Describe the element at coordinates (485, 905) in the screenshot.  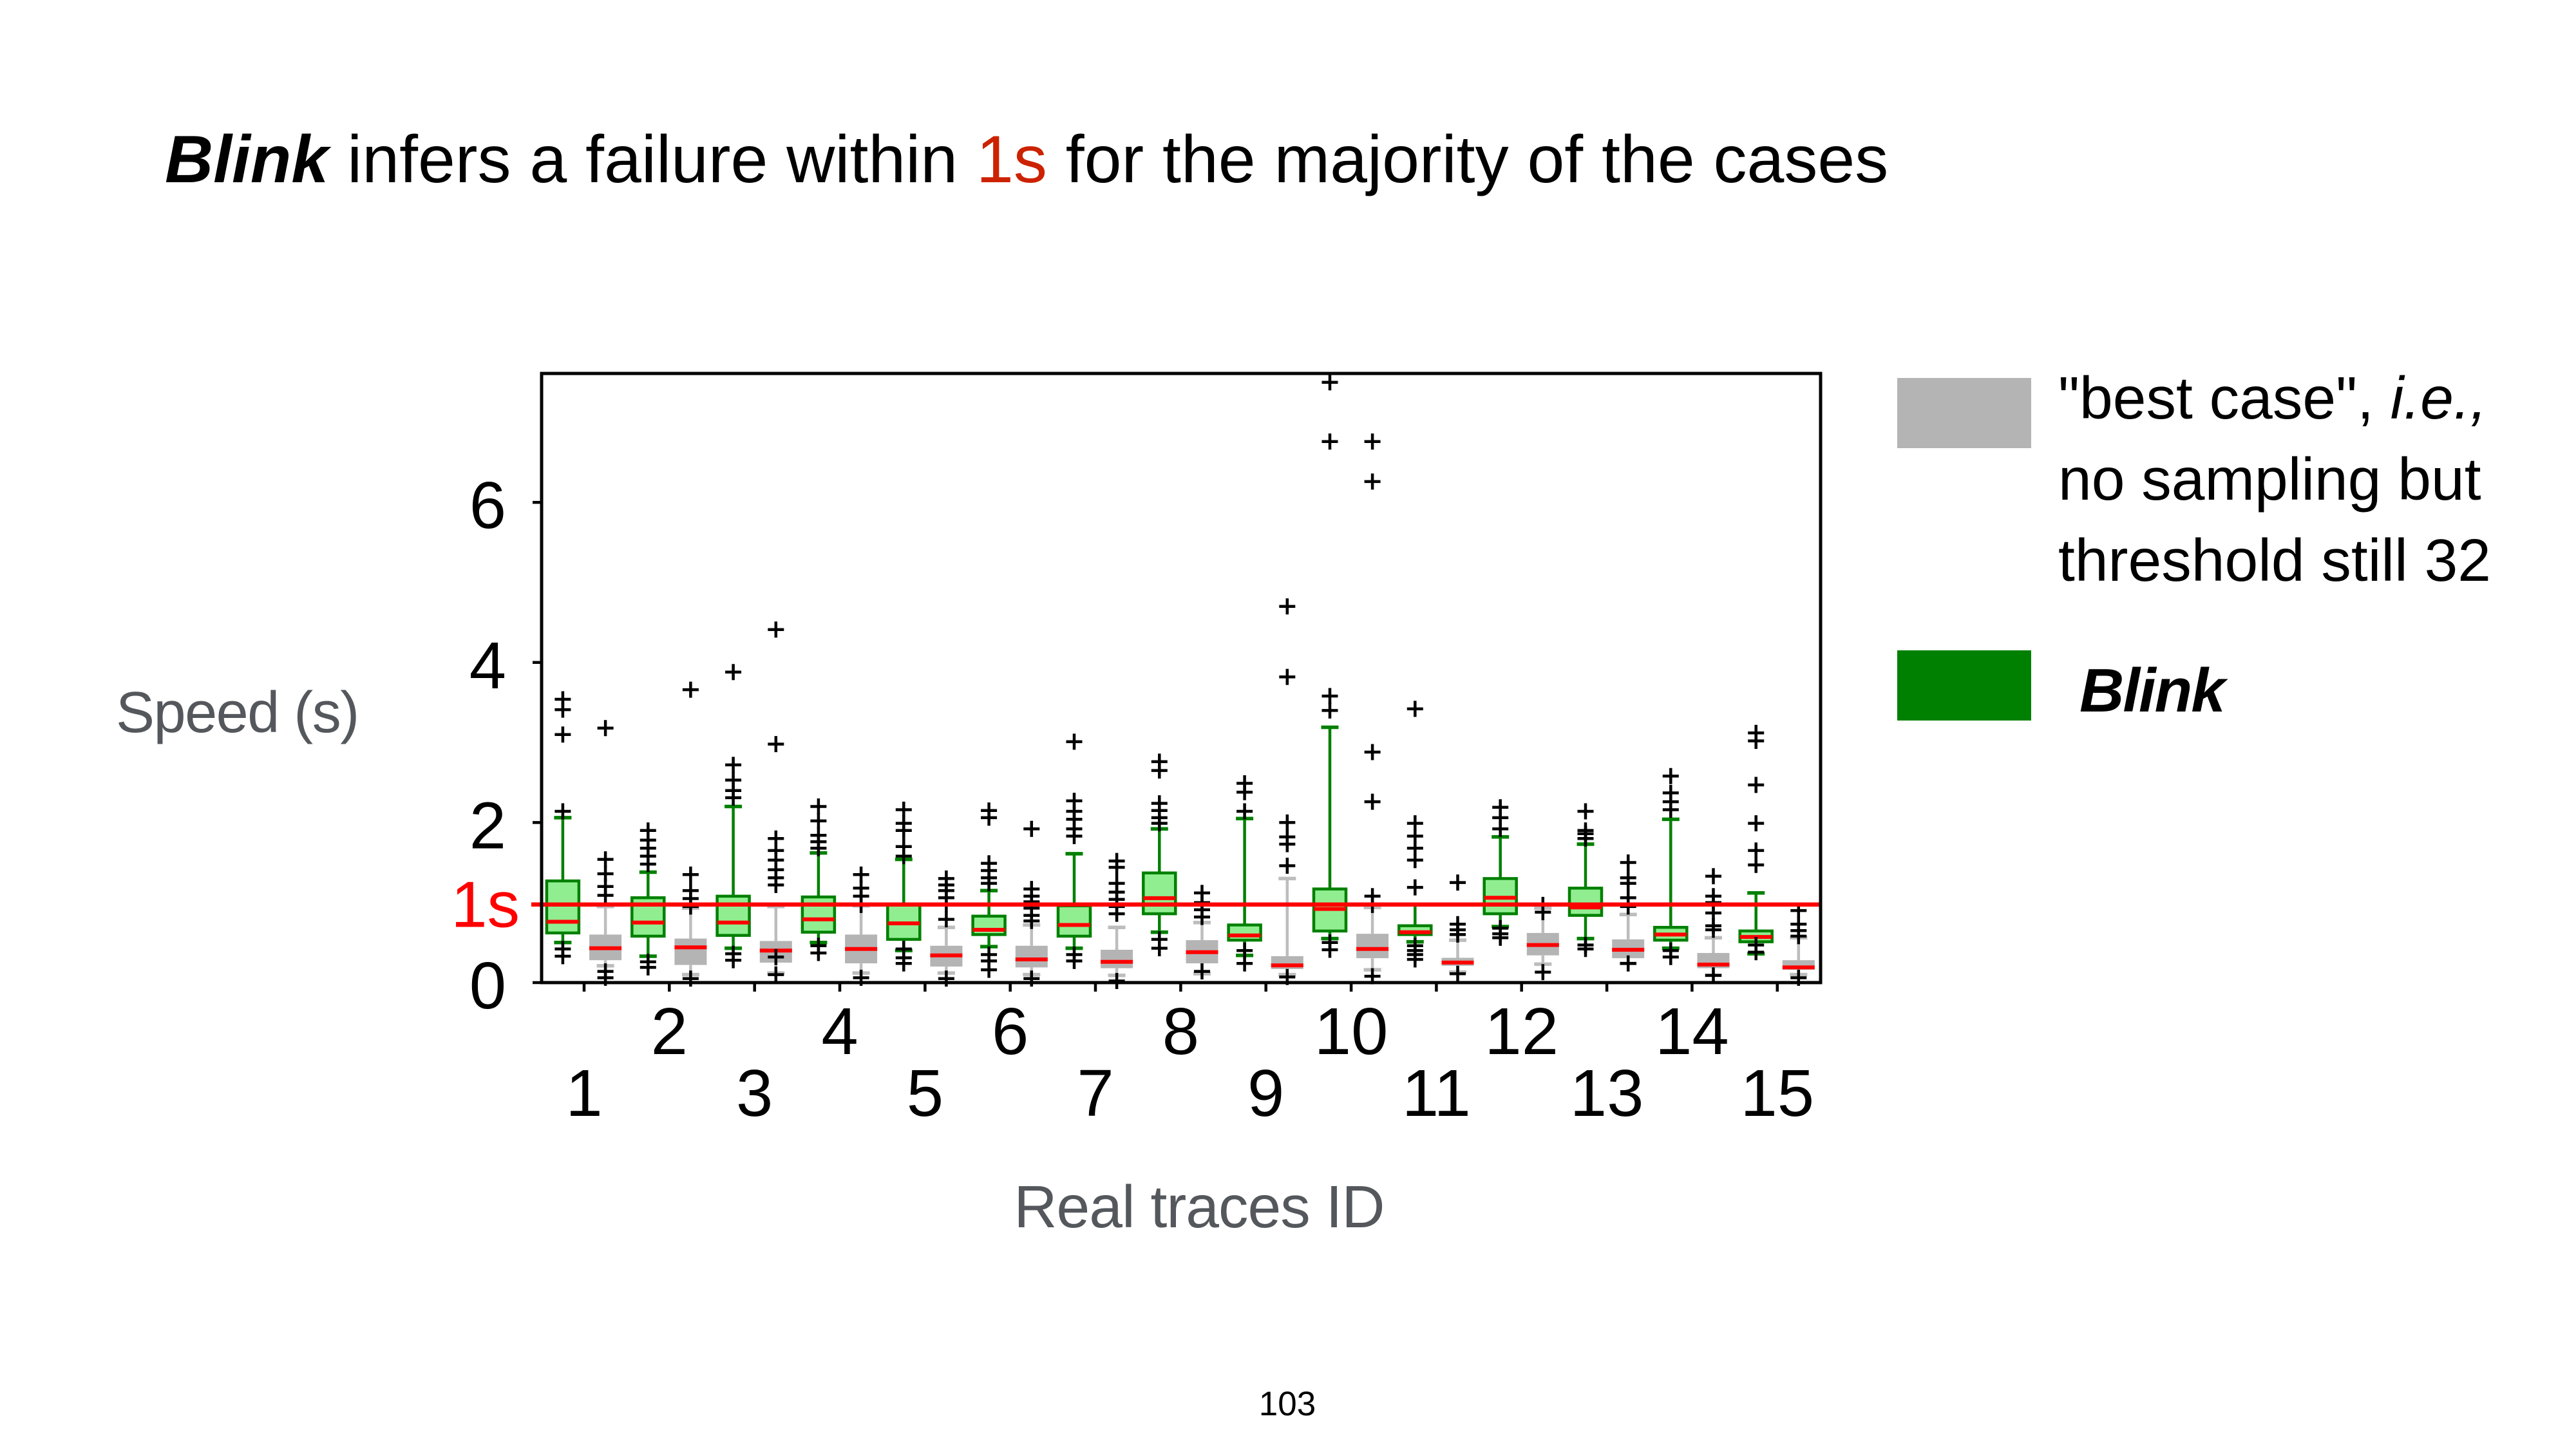
I see `svg-text: 1s` at that location.